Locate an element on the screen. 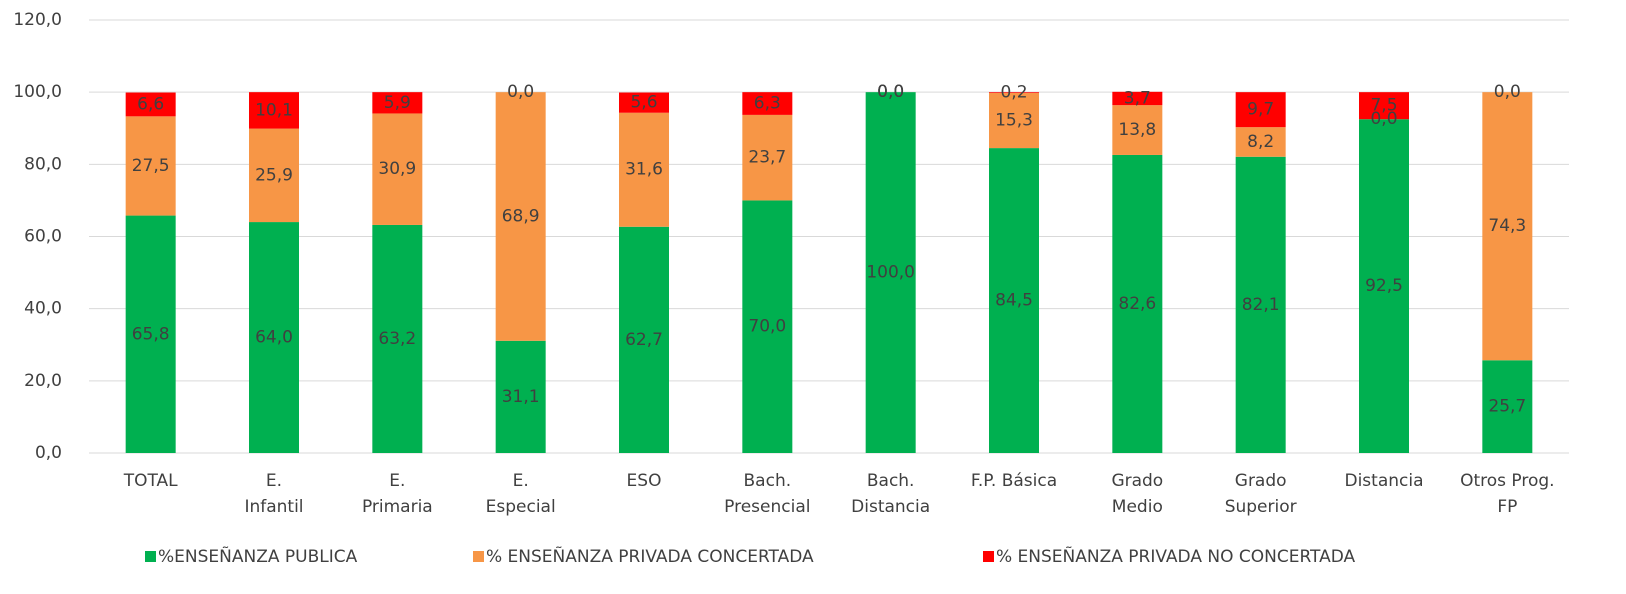 The width and height of the screenshot is (1626, 594). data-label: 64,0 is located at coordinates (274, 338).